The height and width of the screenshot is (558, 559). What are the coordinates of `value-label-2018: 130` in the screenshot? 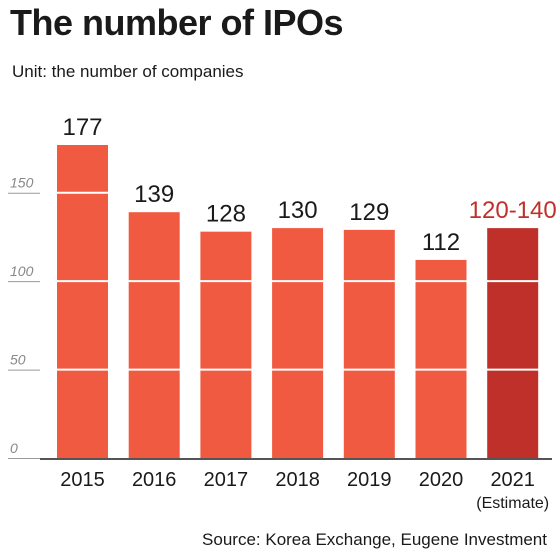 It's located at (298, 210).